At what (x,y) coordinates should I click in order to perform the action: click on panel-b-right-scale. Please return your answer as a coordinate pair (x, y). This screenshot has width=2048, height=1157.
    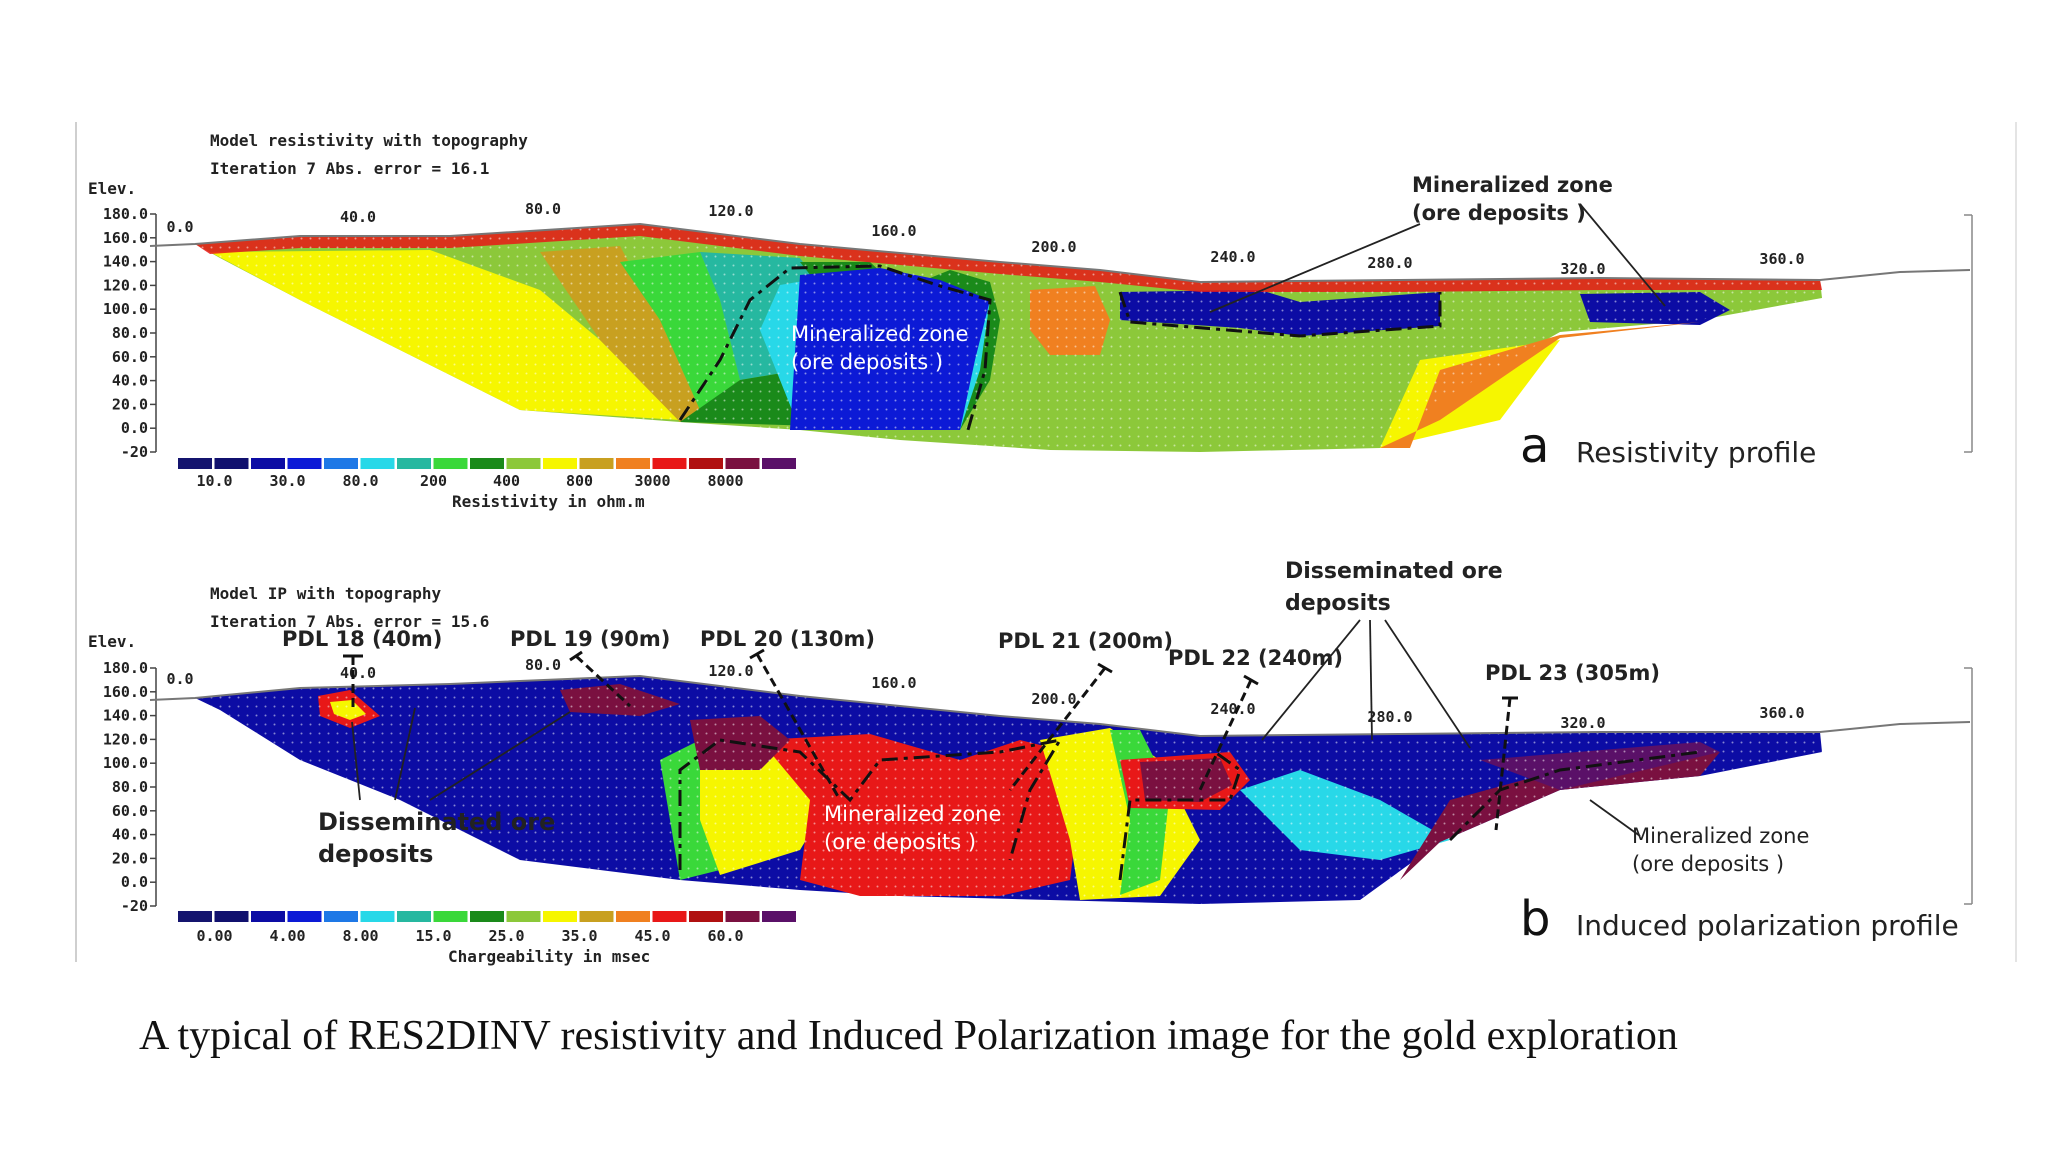
    Looking at the image, I should click on (1968, 786).